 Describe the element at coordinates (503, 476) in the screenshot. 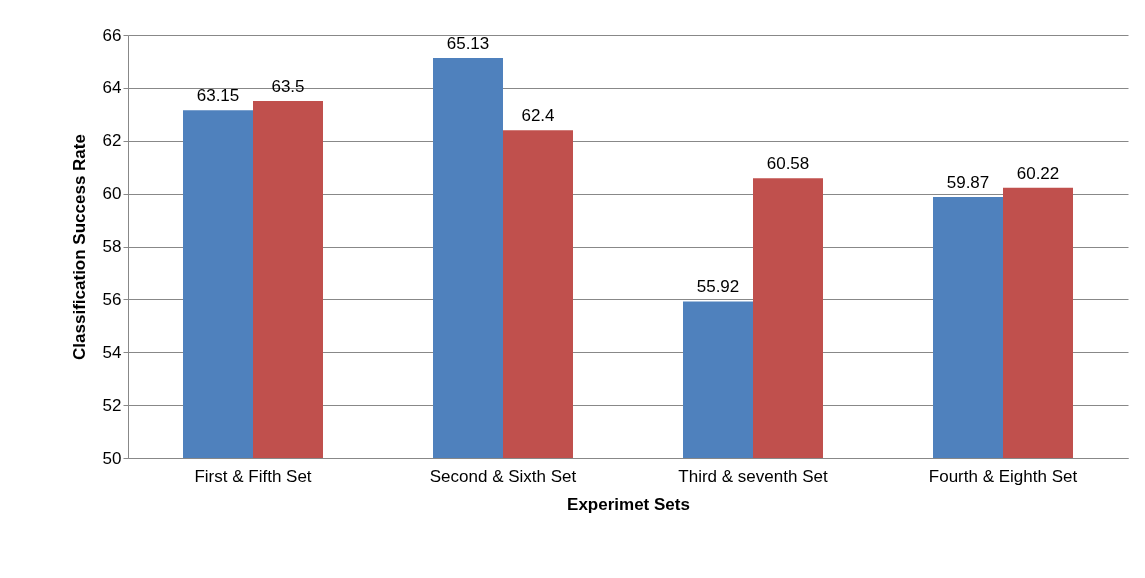

I see `x-tick-label: Second & Sixth Set` at that location.